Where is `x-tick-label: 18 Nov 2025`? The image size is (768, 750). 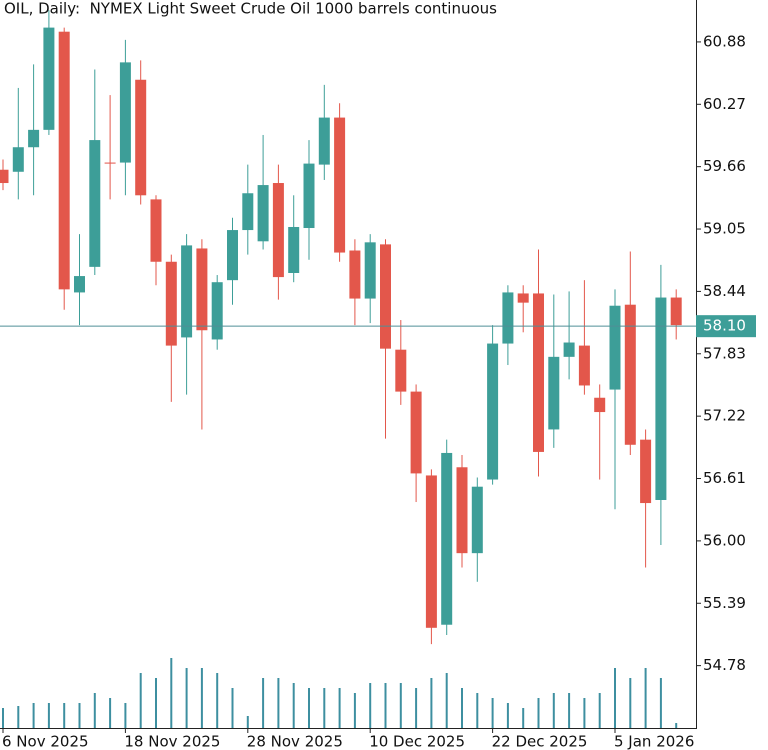
x-tick-label: 18 Nov 2025 is located at coordinates (172, 741).